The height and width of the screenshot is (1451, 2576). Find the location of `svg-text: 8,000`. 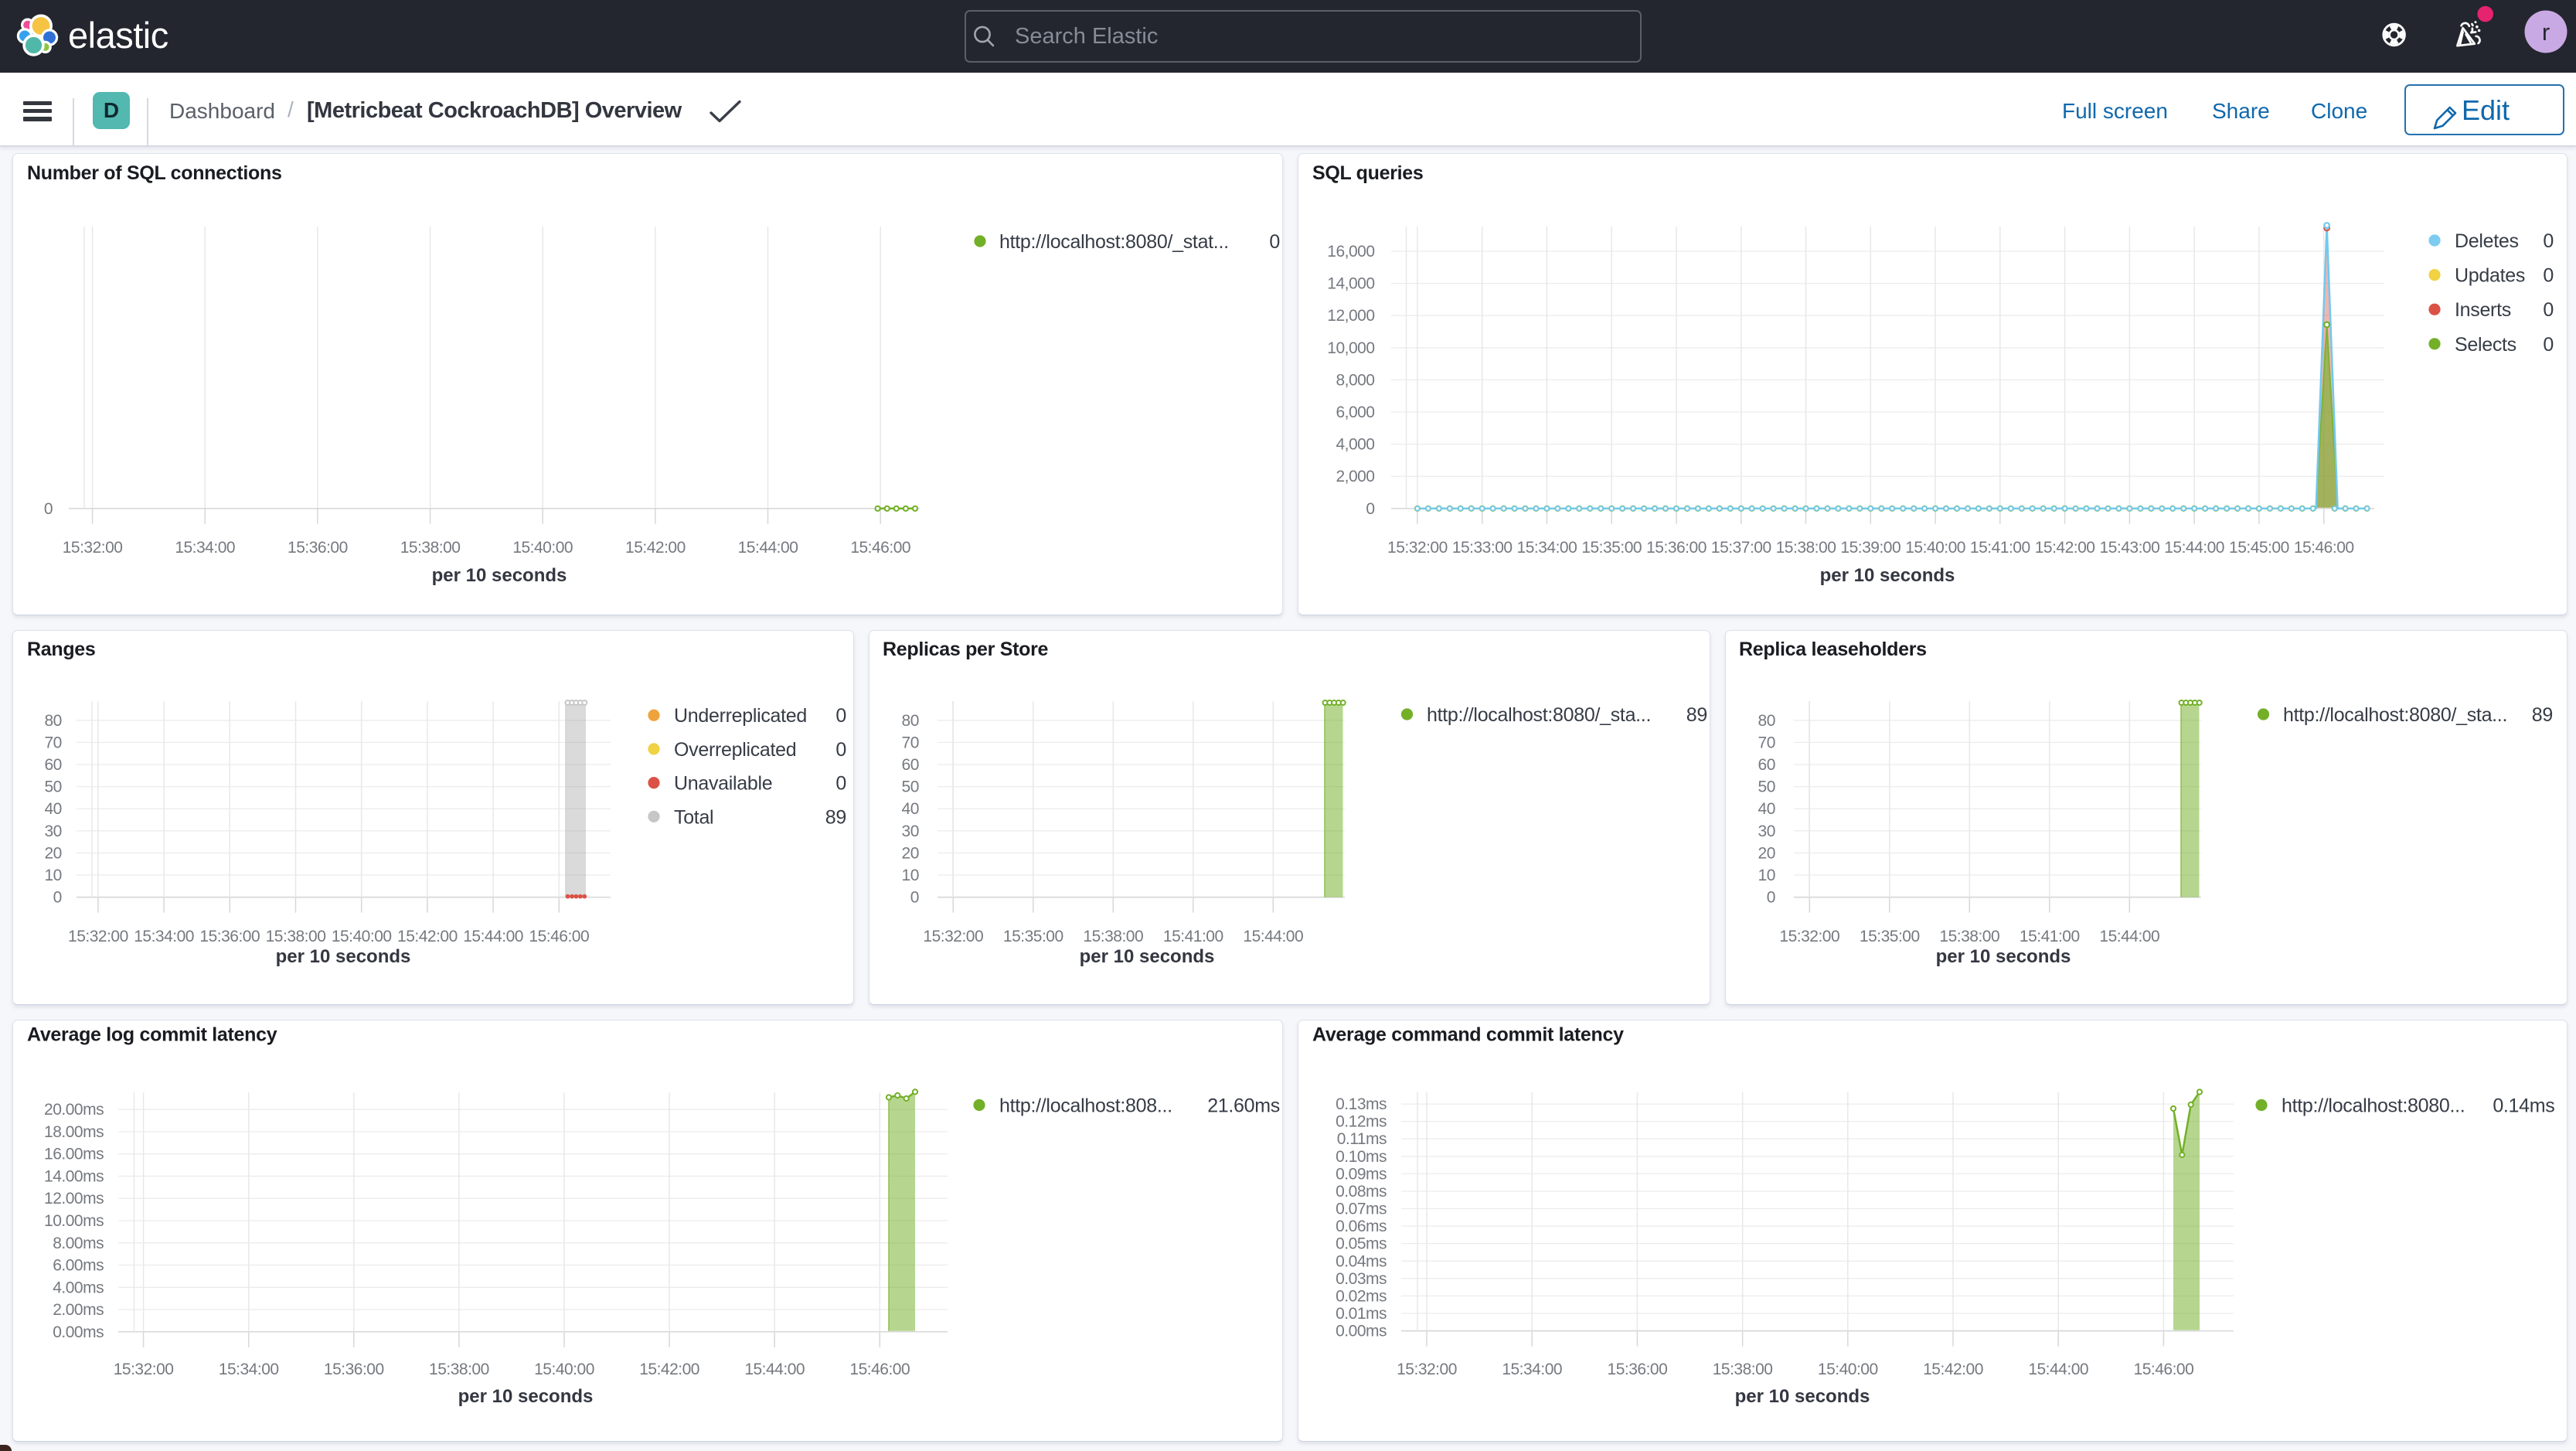

svg-text: 8,000 is located at coordinates (1355, 380).